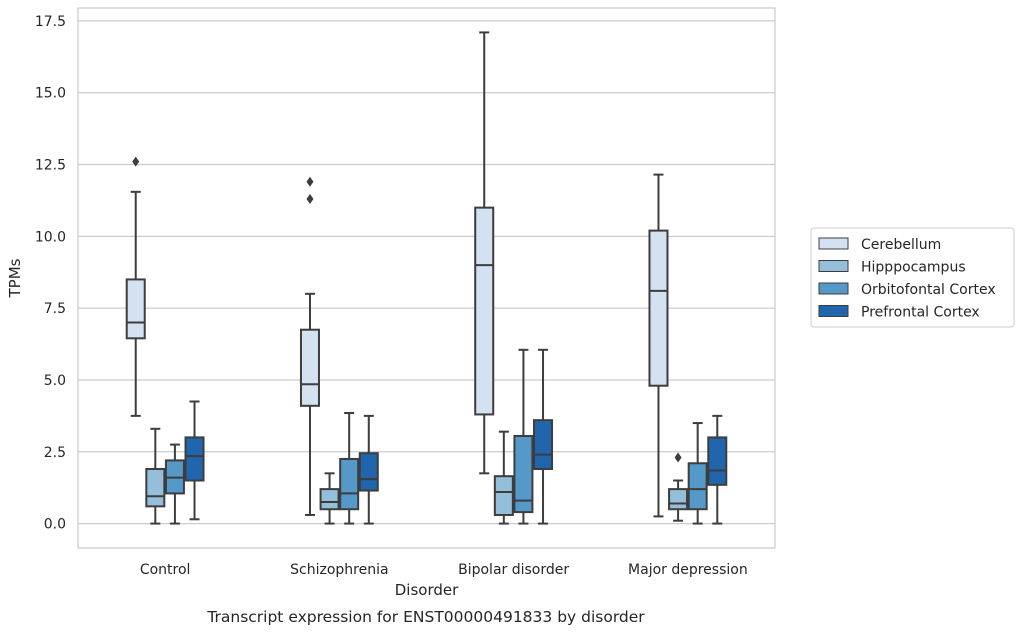  I want to click on y-tick-labels: 0.0 2.5 5.0 7.5 10.0 12.5 15.0 17.5, so click(50, 273).